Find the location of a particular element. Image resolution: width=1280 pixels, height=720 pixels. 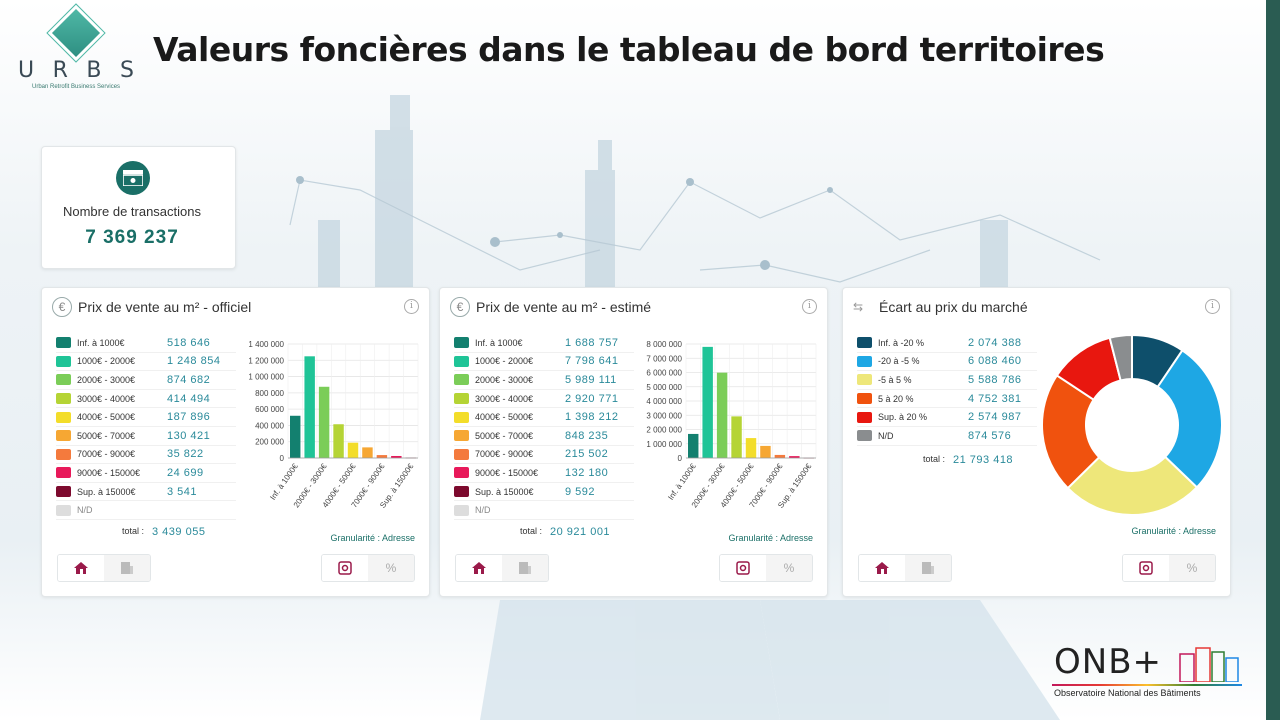

legend-value: 2 920 771 is located at coordinates (592, 398).